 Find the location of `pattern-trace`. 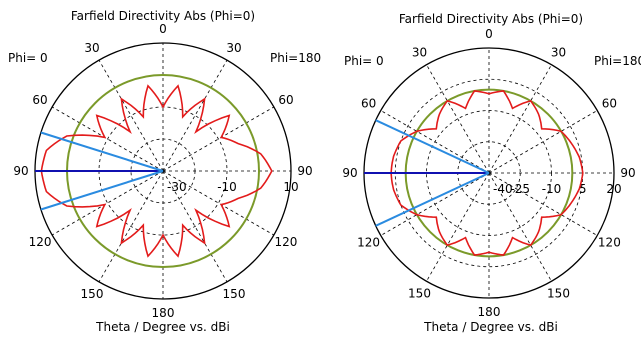

pattern-trace is located at coordinates (487, 173).